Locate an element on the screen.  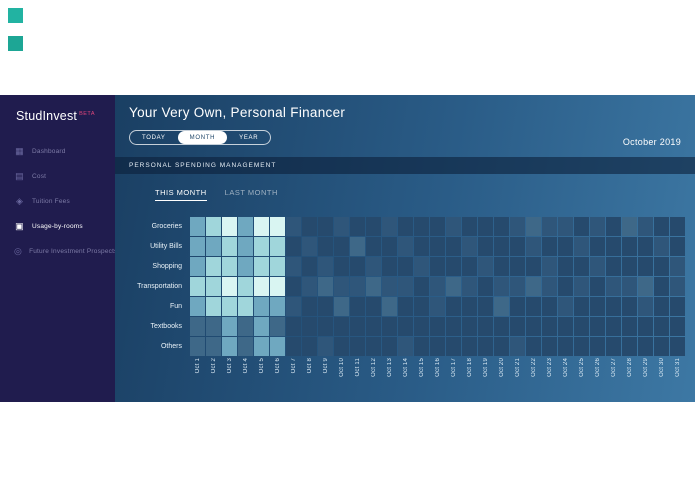
heatmap-x-label: Oct 26 is located at coordinates (597, 367).